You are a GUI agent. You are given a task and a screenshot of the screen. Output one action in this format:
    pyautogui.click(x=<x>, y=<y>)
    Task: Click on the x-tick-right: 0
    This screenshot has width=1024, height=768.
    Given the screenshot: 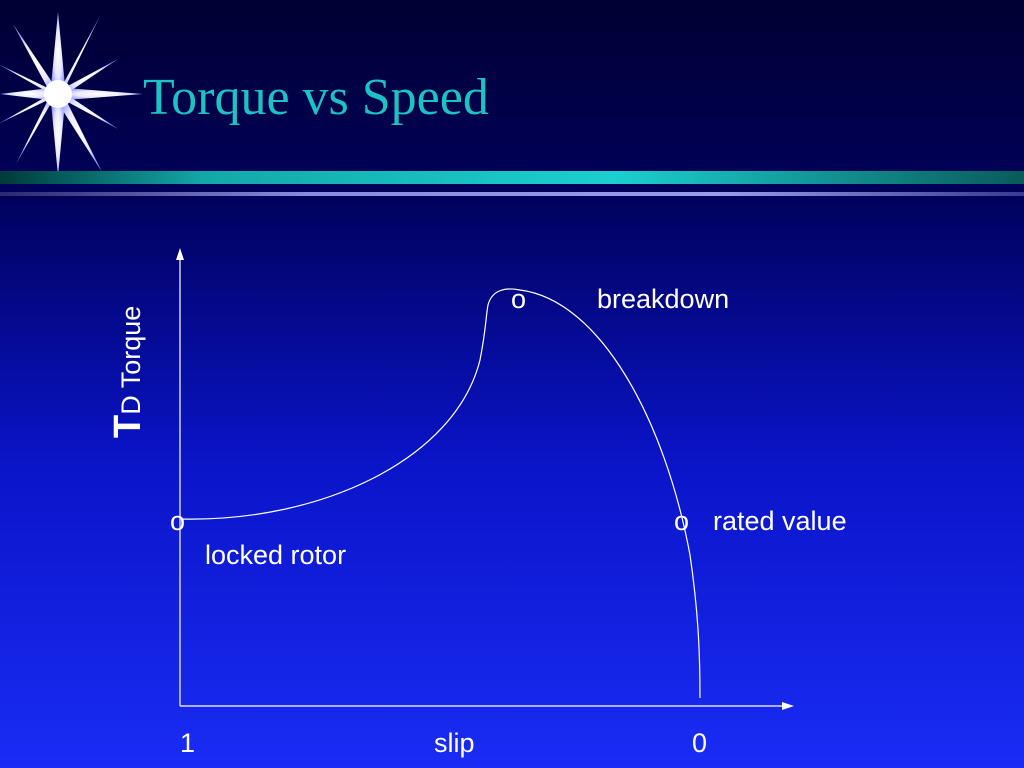 What is the action you would take?
    pyautogui.click(x=699, y=743)
    